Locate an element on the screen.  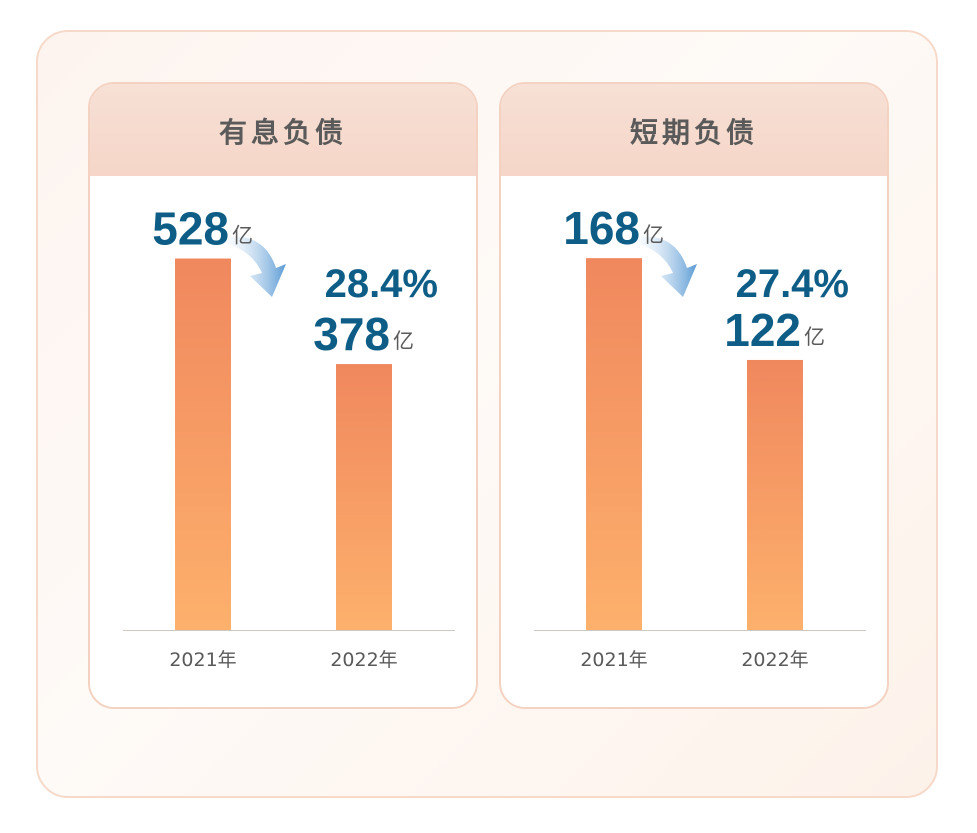
chart-title: 有息负债 is located at coordinates (282, 132).